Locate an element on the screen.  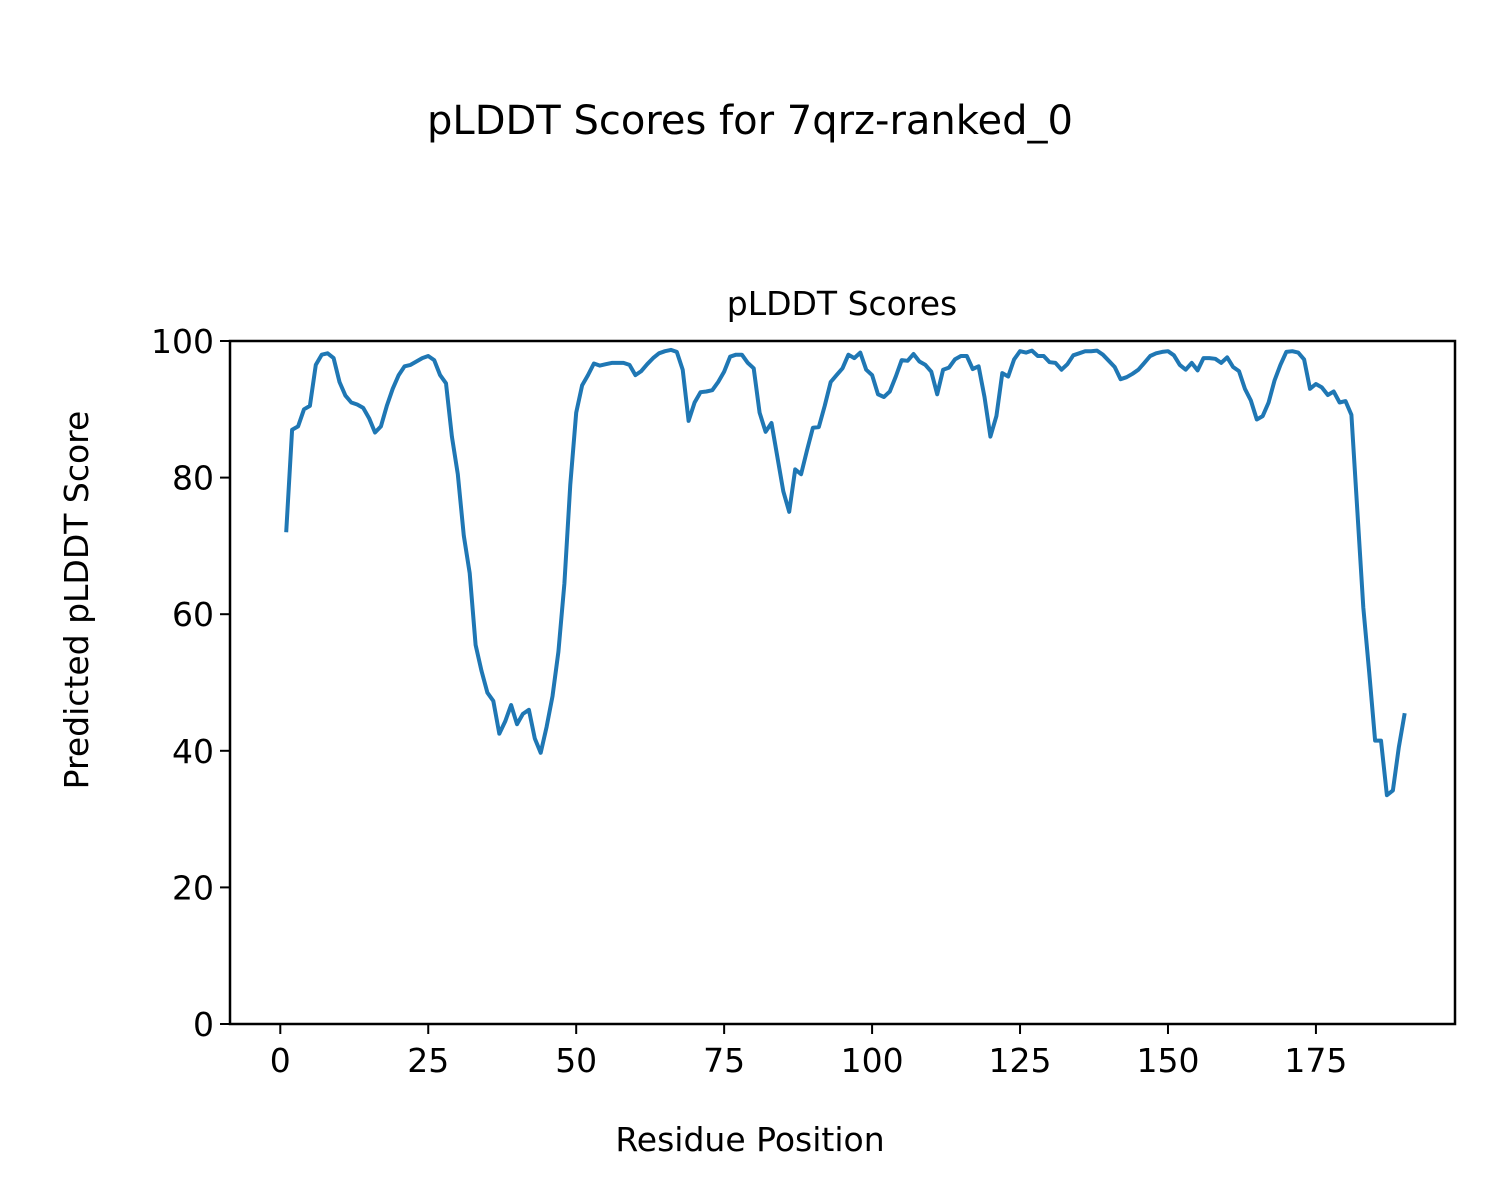
axes-title: pLDDT Scores is located at coordinates (842, 303).